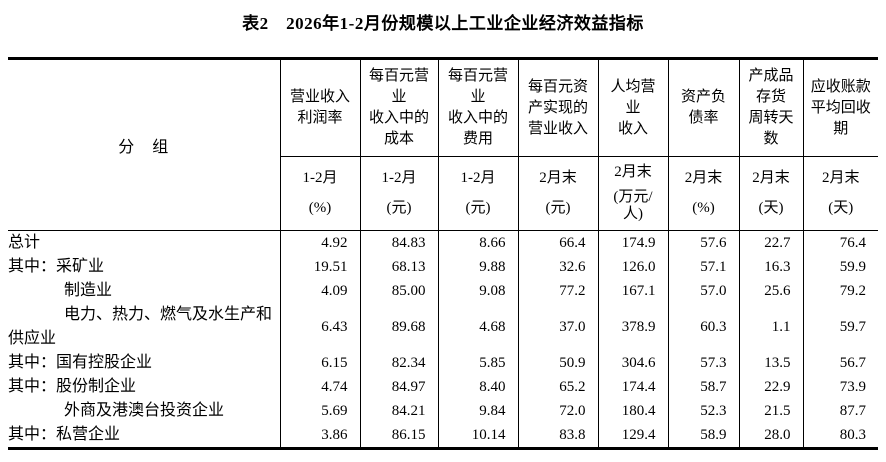 The width and height of the screenshot is (886, 462). I want to click on row-label: 制造业, so click(88, 290).